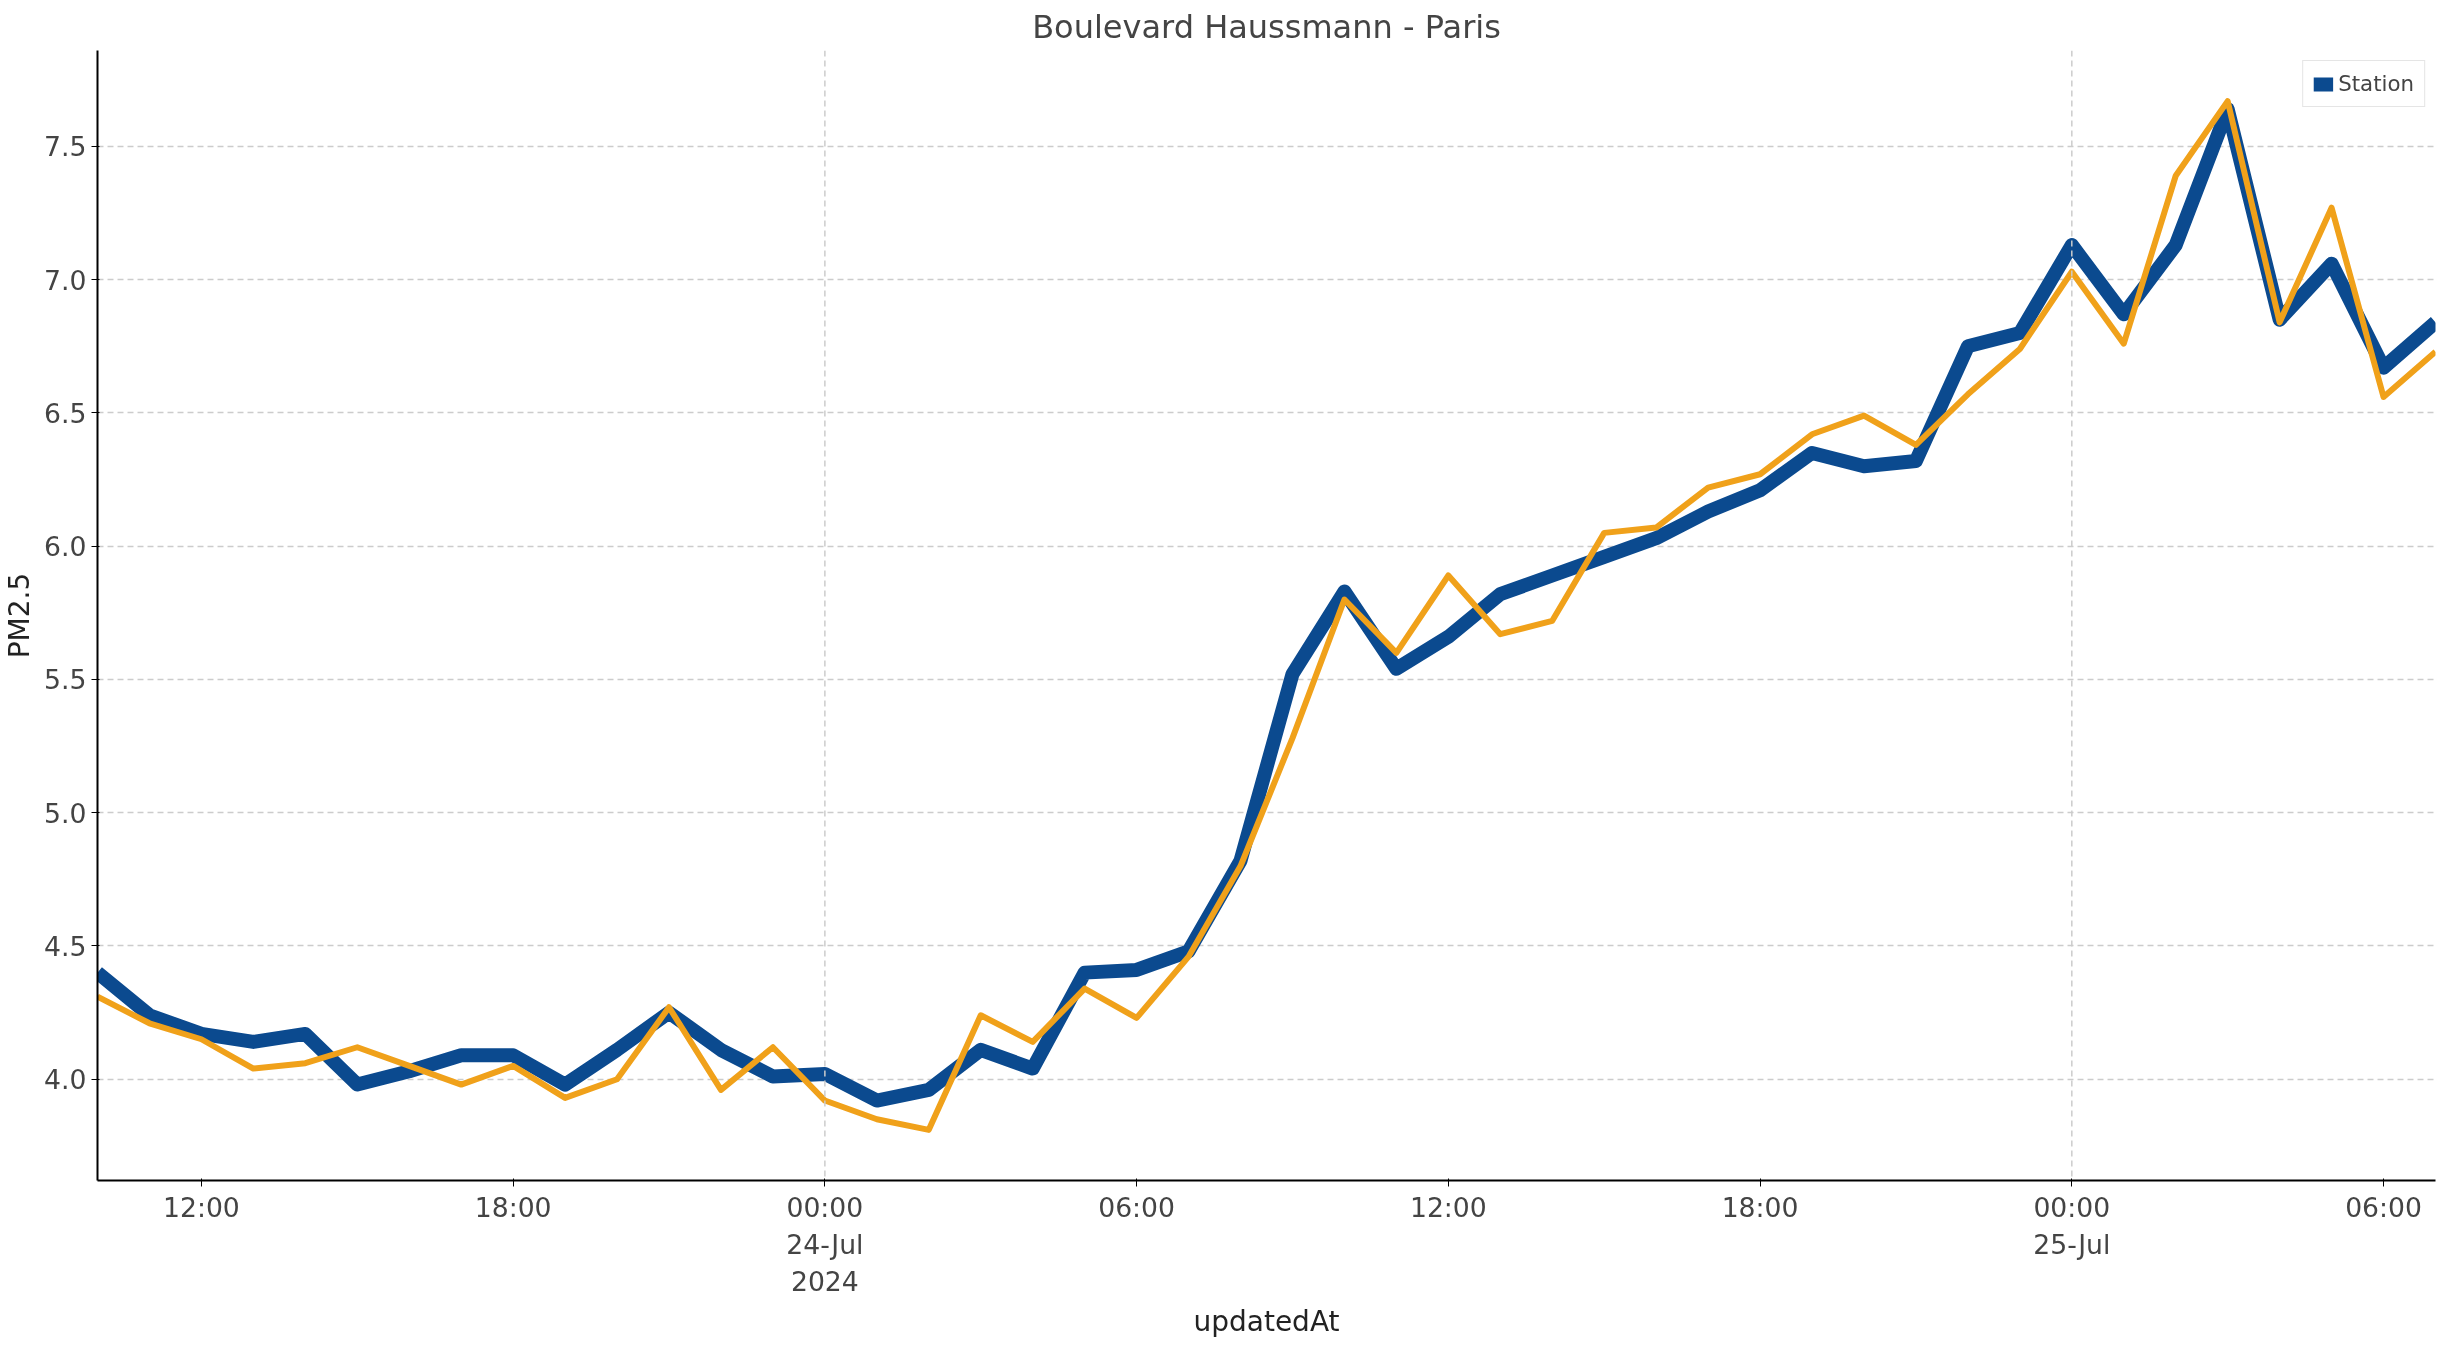  Describe the element at coordinates (65, 813) in the screenshot. I see `y-tick-label: 5.0` at that location.